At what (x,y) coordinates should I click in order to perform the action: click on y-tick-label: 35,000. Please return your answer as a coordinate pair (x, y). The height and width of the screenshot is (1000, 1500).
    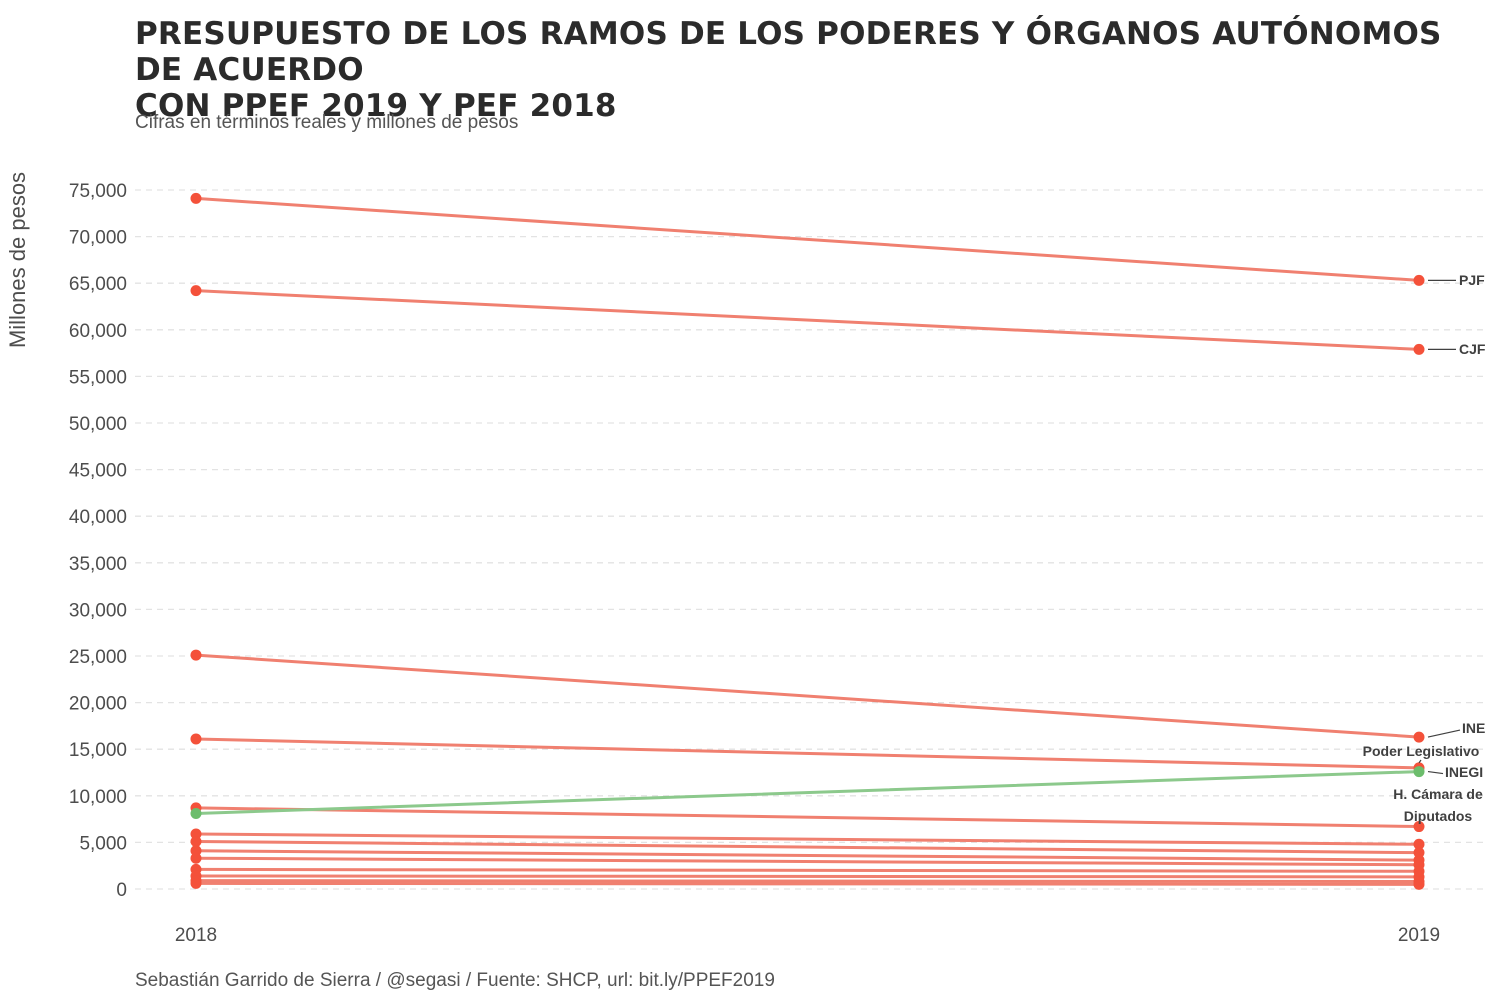
    Looking at the image, I should click on (98, 564).